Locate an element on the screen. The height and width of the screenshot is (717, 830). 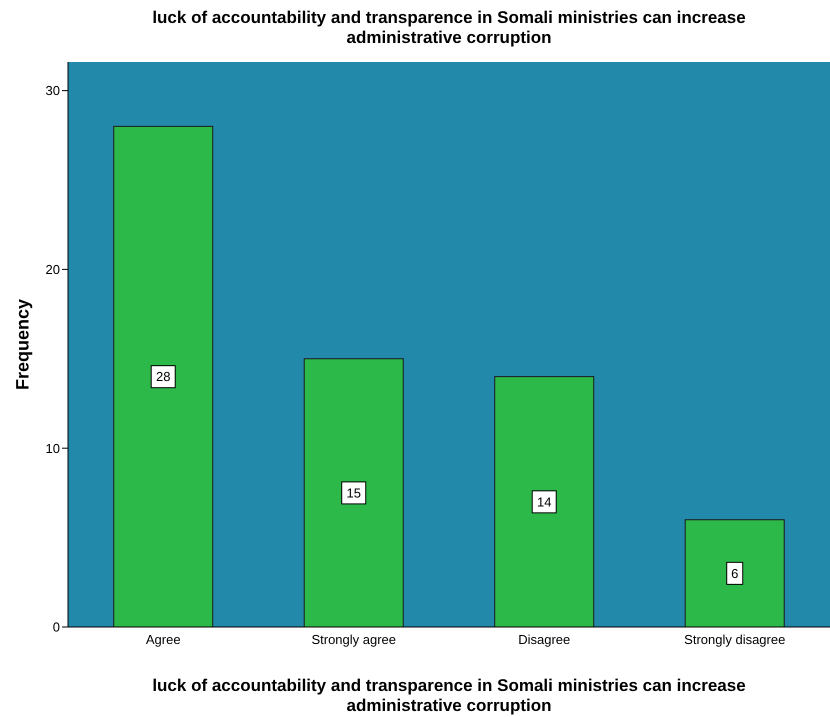
data-label: 14 is located at coordinates (544, 502).